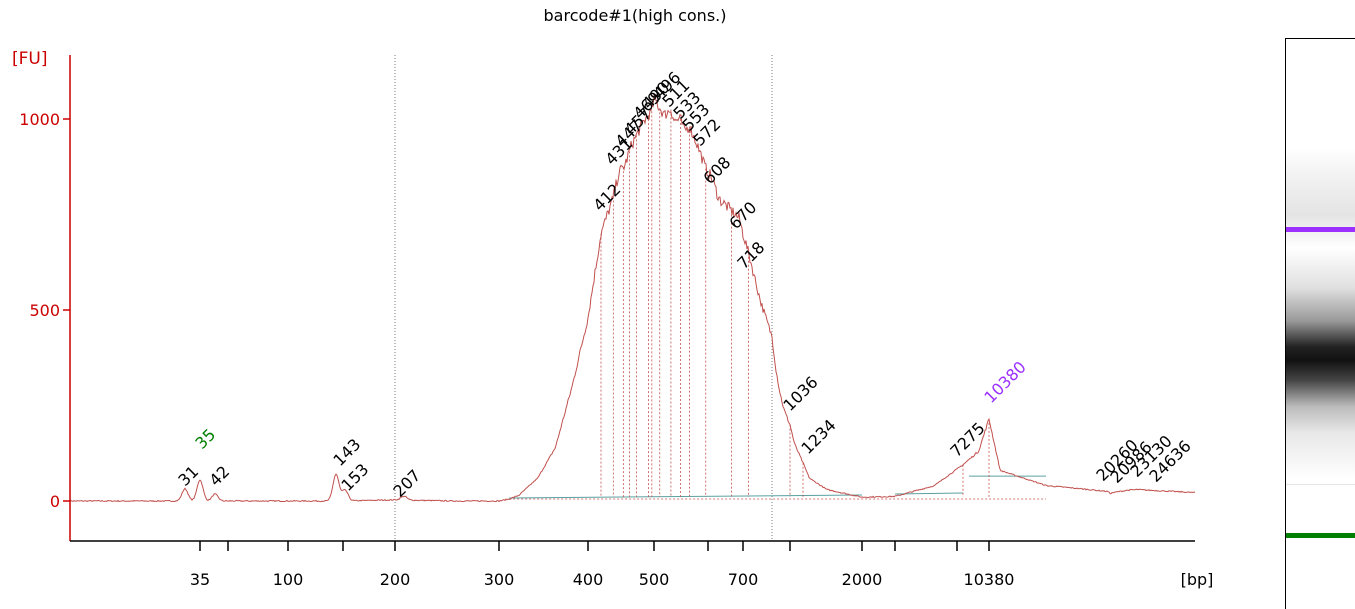 The image size is (1355, 609). What do you see at coordinates (499, 579) in the screenshot?
I see `x-tick-label: 300` at bounding box center [499, 579].